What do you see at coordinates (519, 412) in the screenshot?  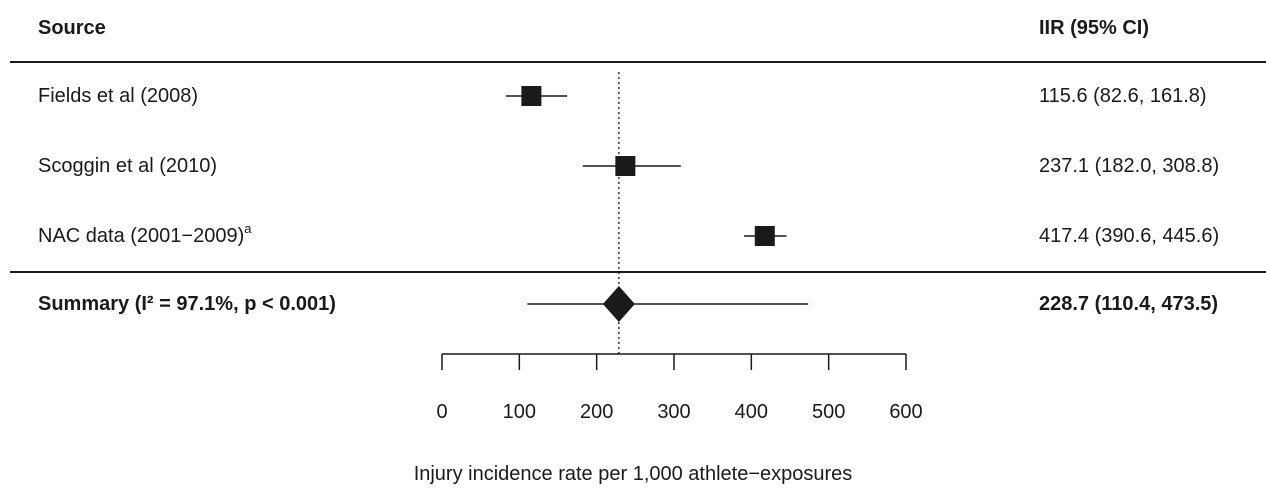 I see `x-tick-label: 100` at bounding box center [519, 412].